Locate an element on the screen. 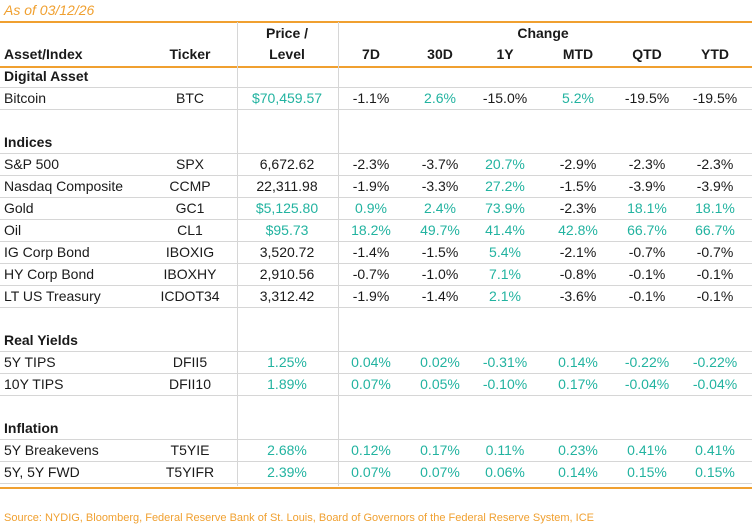 The height and width of the screenshot is (530, 752). price: 1.25% is located at coordinates (287, 362).